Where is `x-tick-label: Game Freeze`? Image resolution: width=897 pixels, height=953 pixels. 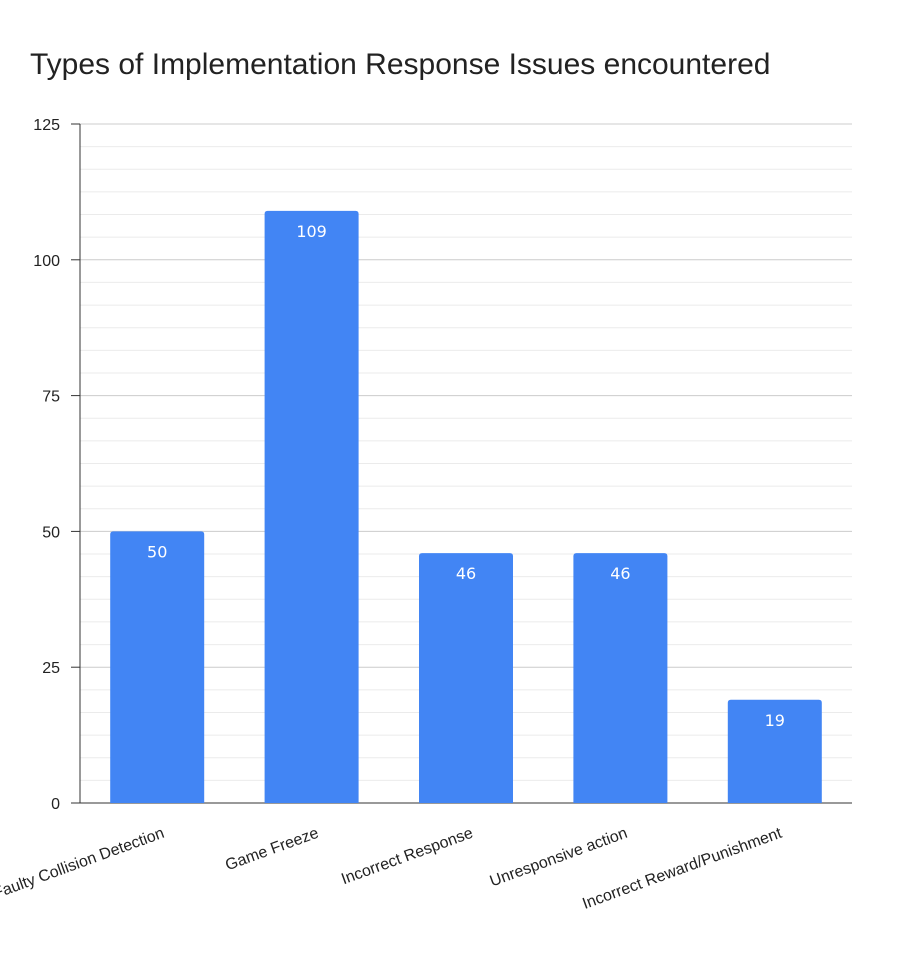
x-tick-label: Game Freeze is located at coordinates (272, 849).